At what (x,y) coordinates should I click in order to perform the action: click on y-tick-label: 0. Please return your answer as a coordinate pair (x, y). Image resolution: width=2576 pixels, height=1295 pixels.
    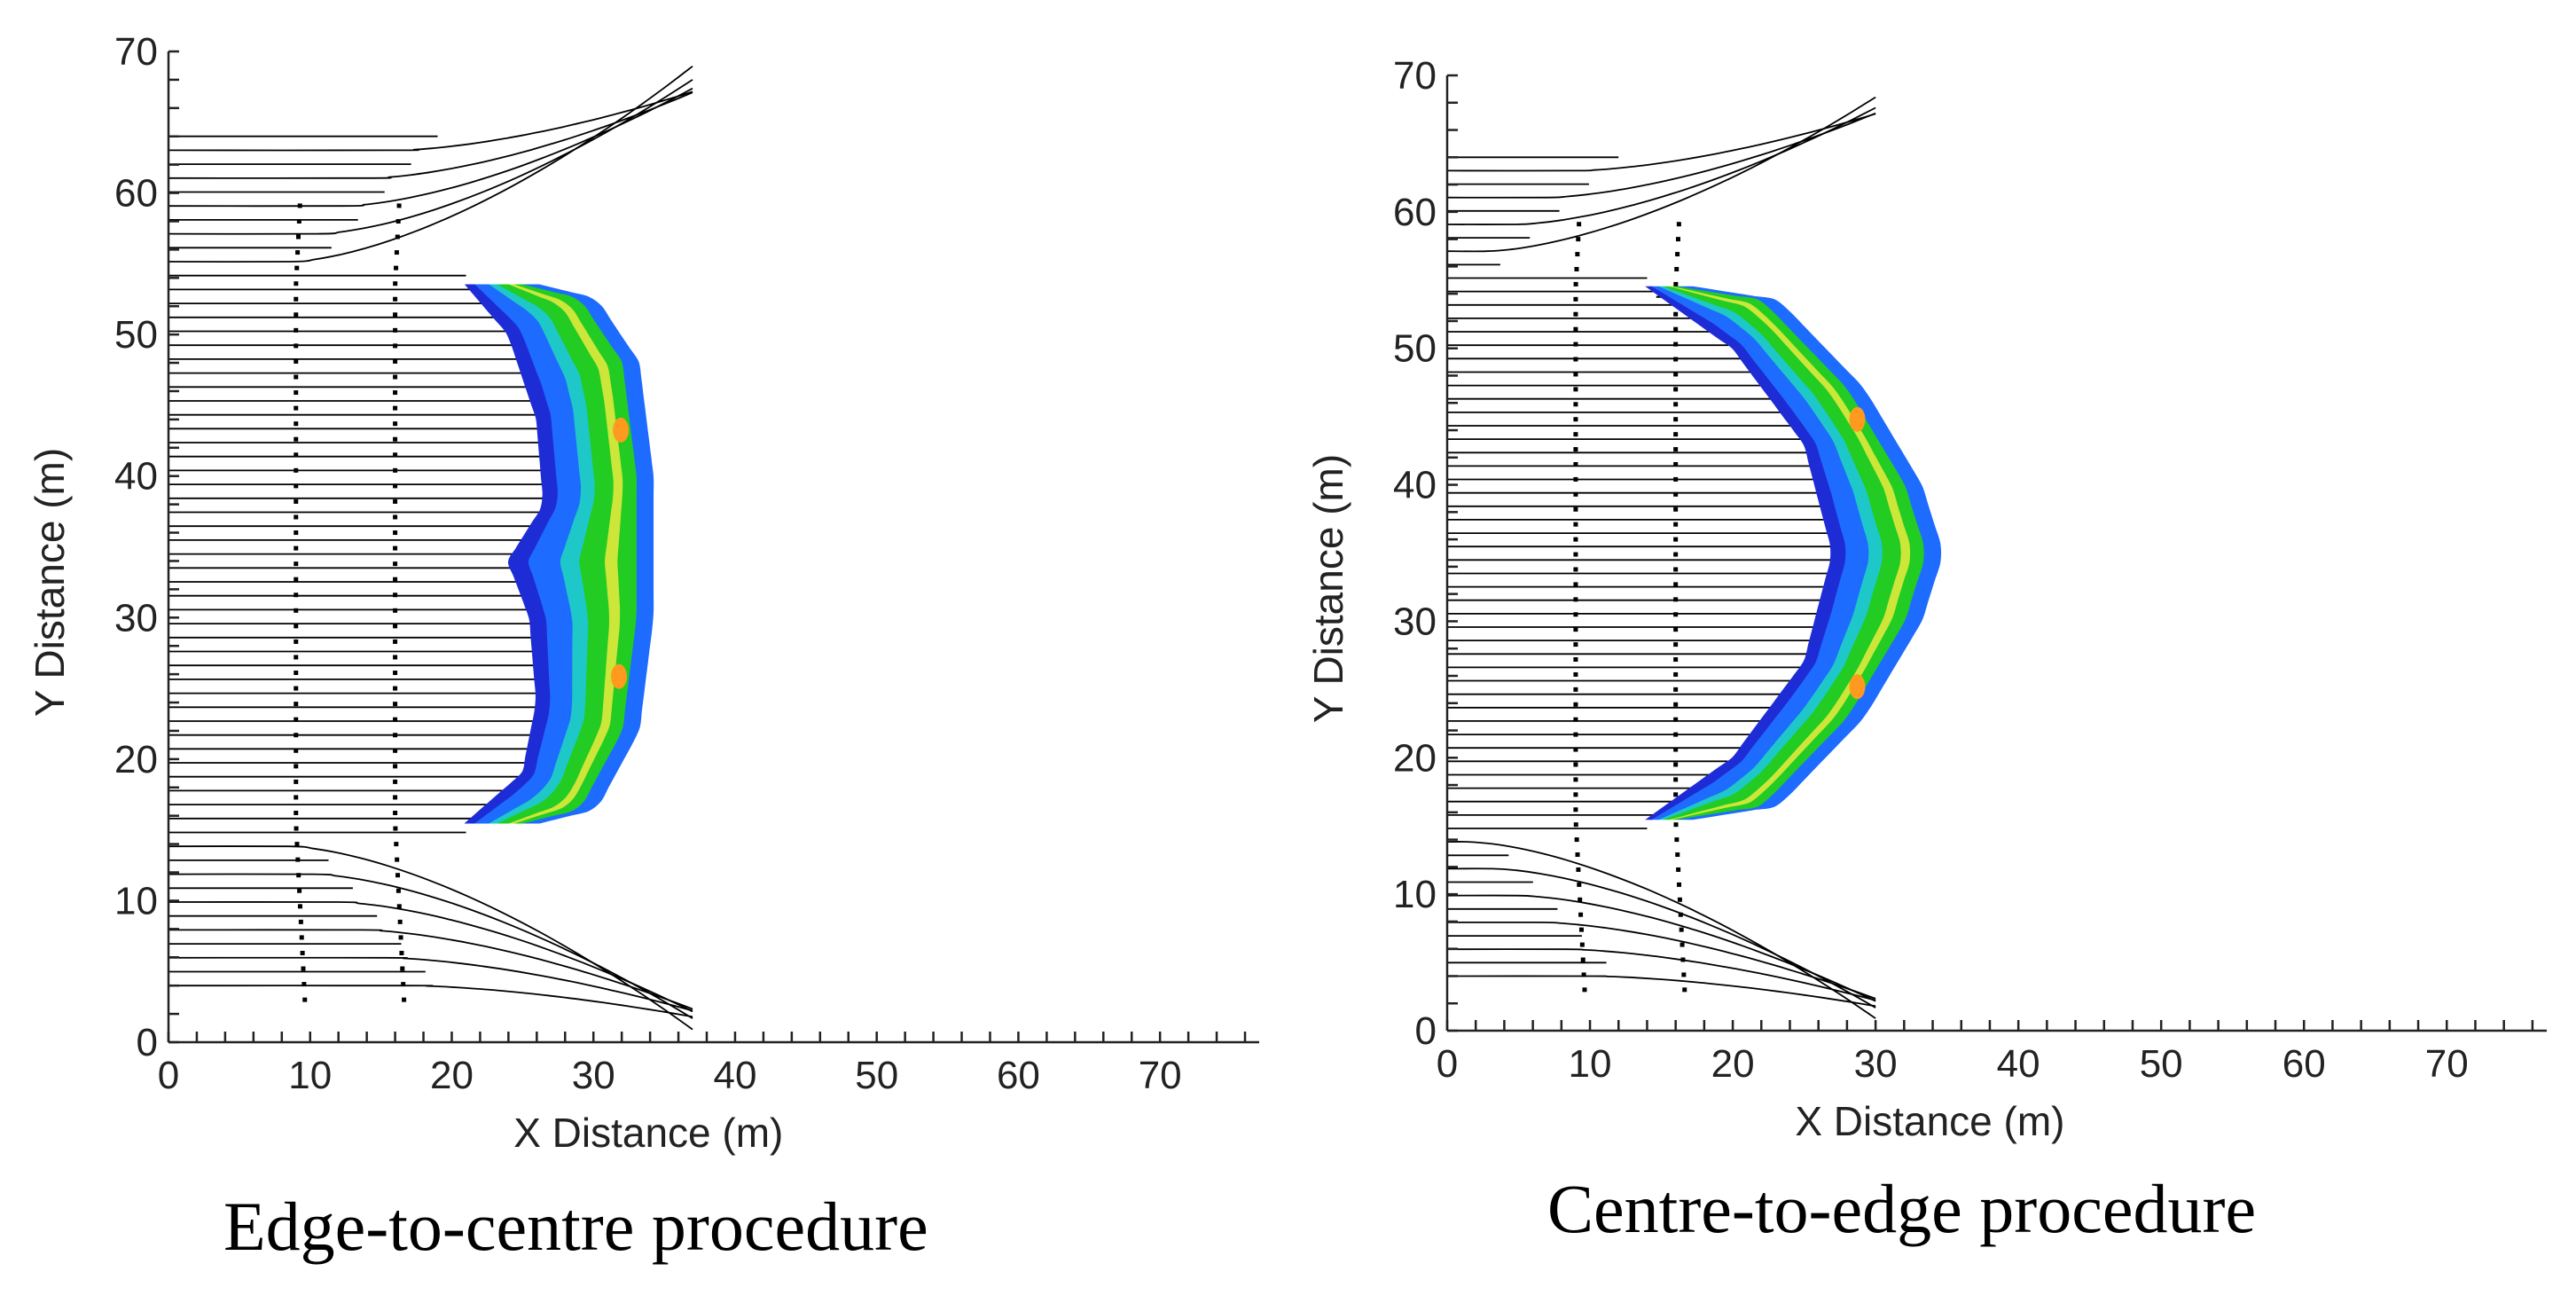
    Looking at the image, I should click on (1426, 1031).